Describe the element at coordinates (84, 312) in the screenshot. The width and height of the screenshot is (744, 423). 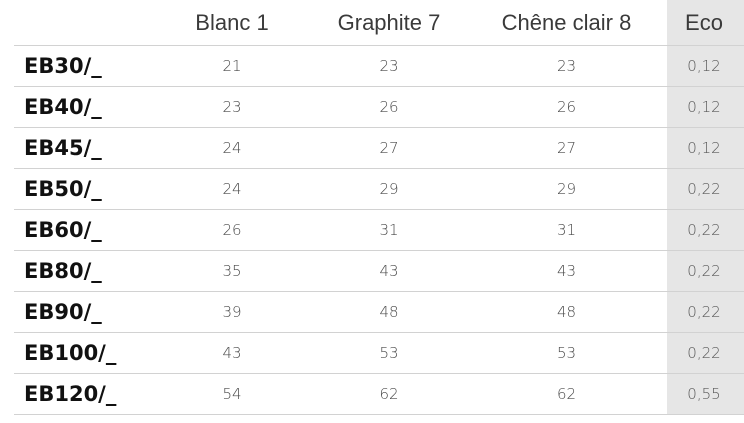
I see `row-reference: EB90/_` at that location.